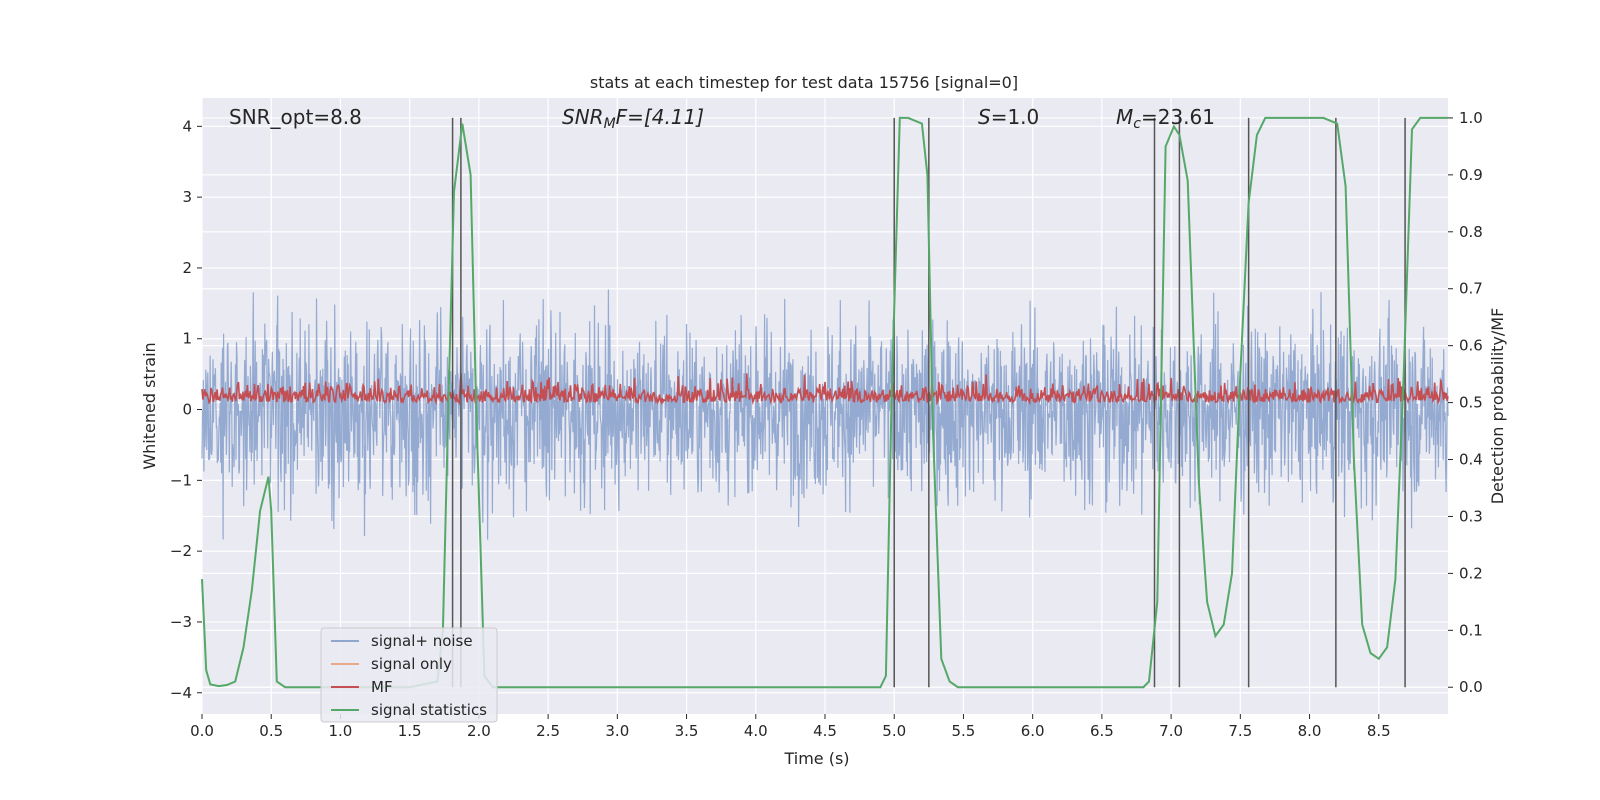  Describe the element at coordinates (816, 758) in the screenshot. I see `x-axis-label: Time (s)` at that location.